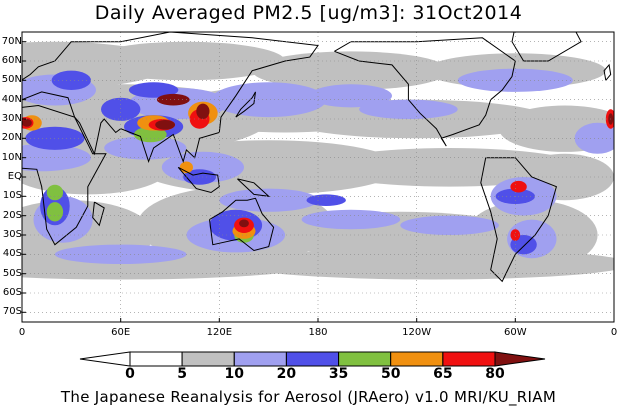 Image resolution: width=617 pixels, height=410 pixels. Describe the element at coordinates (11, 41) in the screenshot. I see `lat-tick-label: 70N` at that location.